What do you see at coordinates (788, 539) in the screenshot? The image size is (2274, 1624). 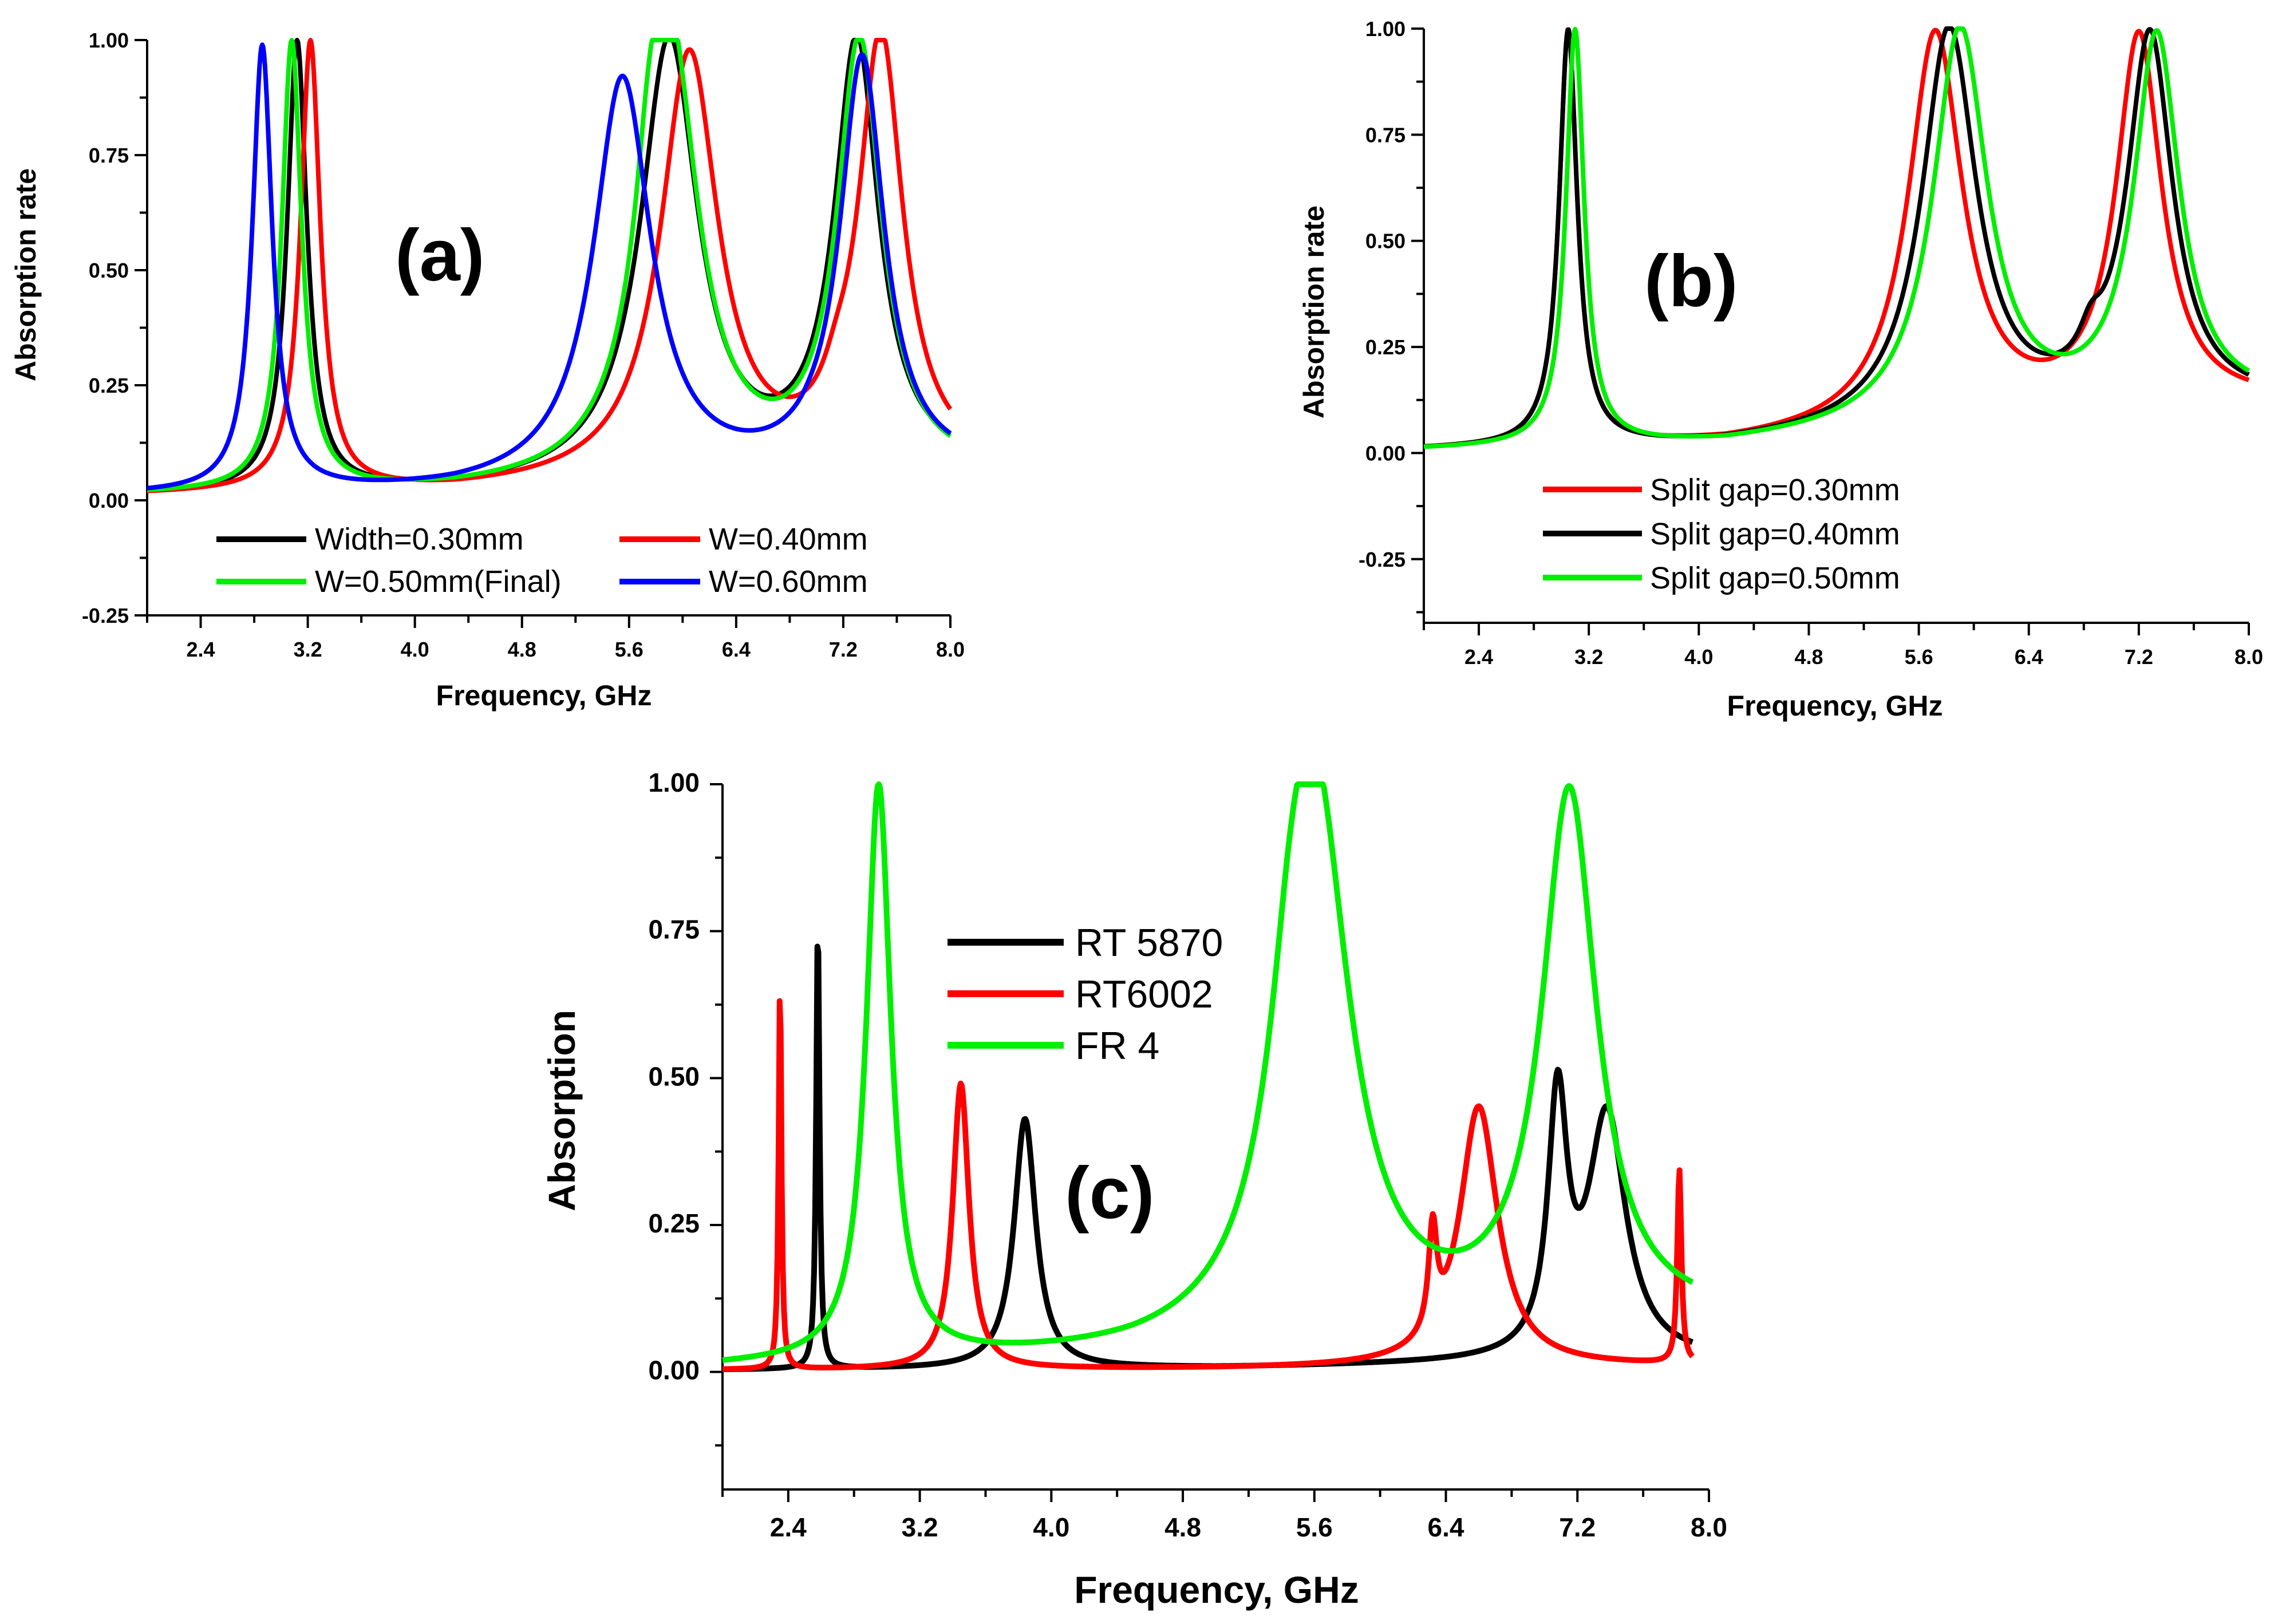 I see `legend-label-a-1: W=0.40mm` at bounding box center [788, 539].